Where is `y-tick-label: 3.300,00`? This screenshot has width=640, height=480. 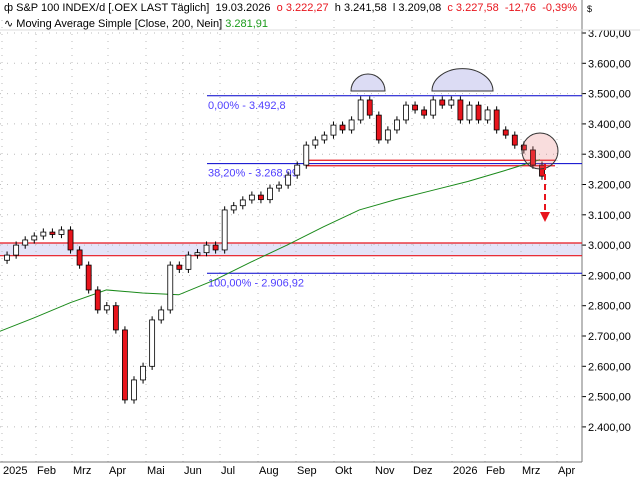 y-tick-label: 3.300,00 is located at coordinates (609, 155).